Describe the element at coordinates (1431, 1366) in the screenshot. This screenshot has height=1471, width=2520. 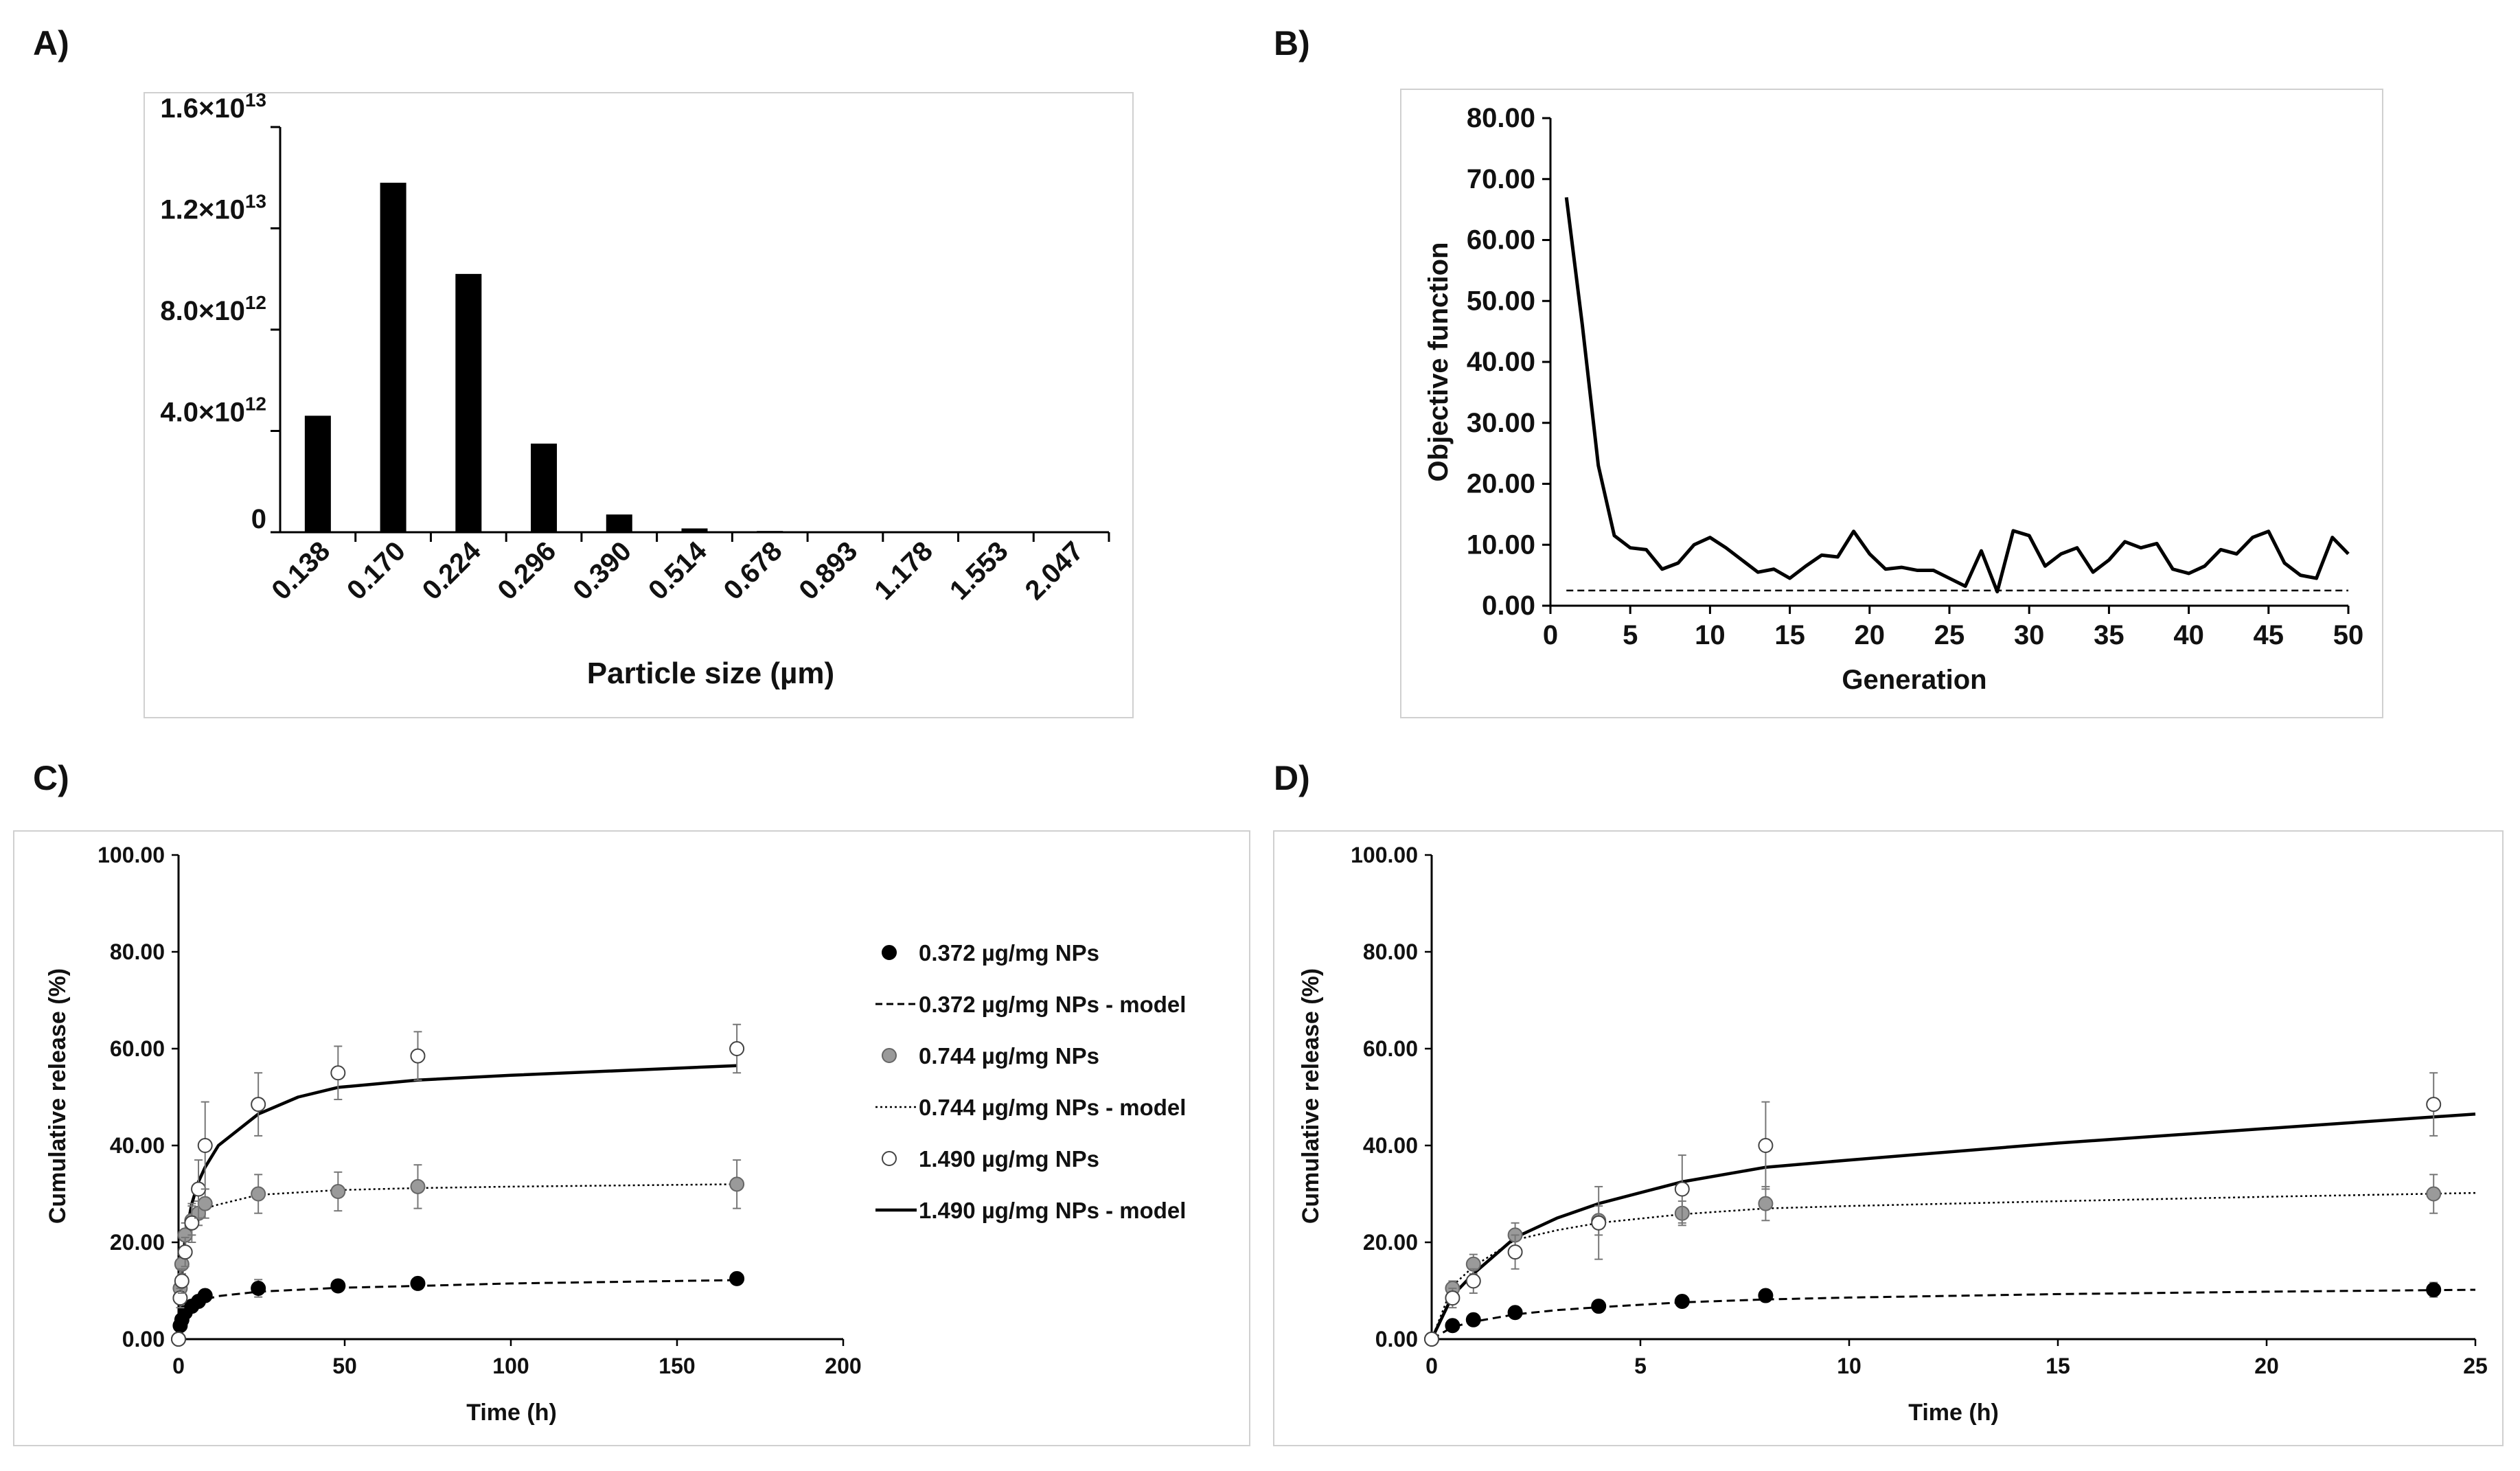
I see `chart-d-x-tick-label: 0` at that location.